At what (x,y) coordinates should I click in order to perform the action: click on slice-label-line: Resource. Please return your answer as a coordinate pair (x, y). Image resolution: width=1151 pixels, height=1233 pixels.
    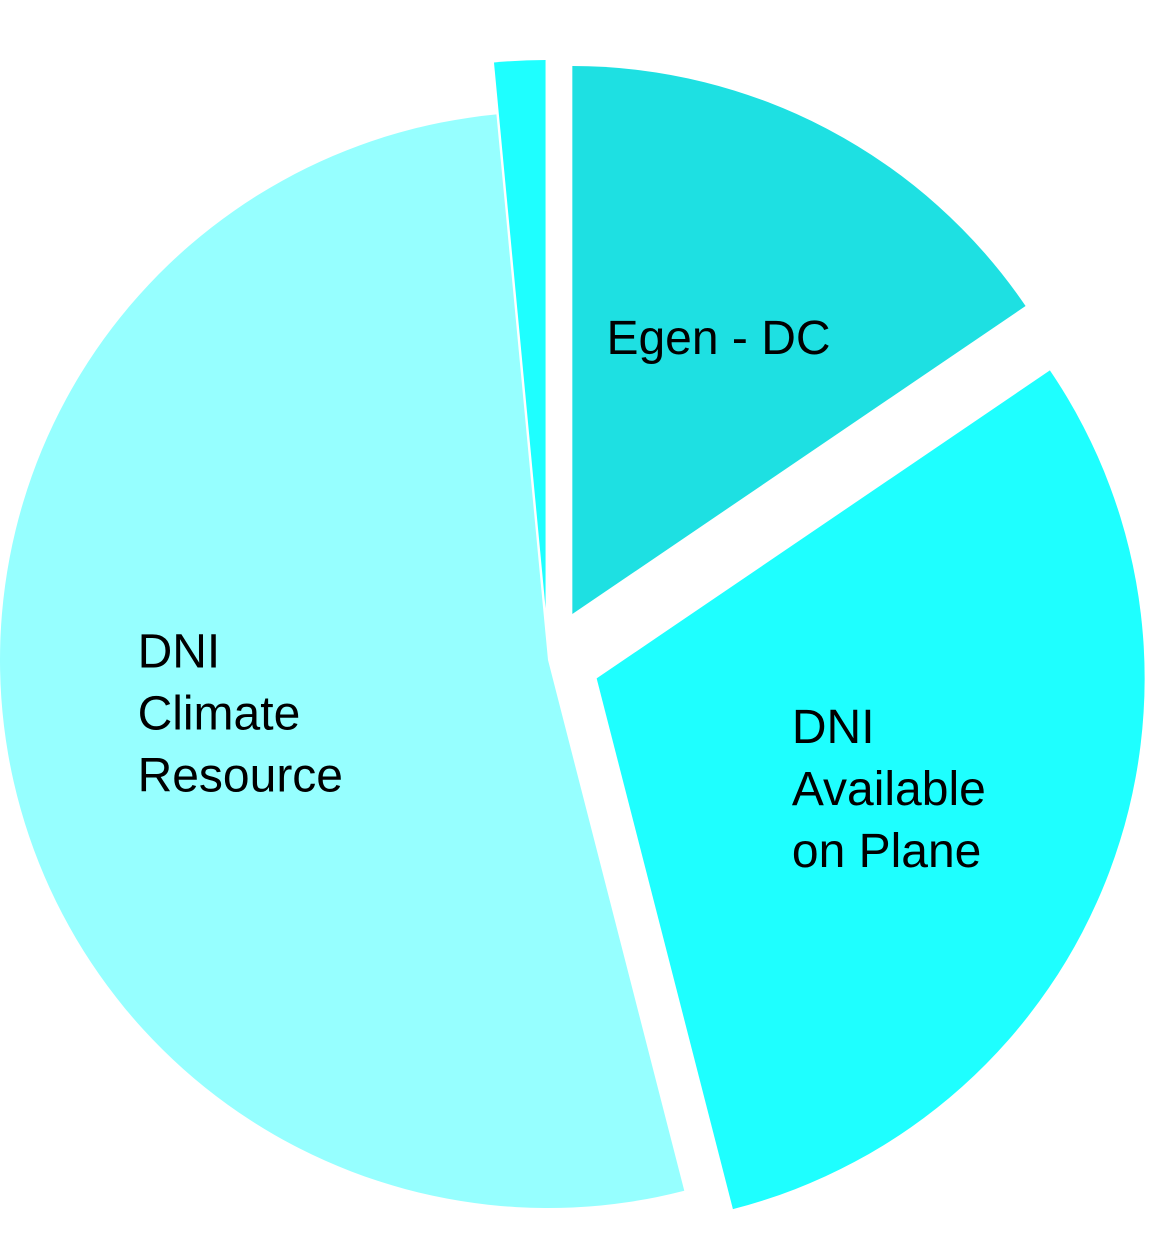
    Looking at the image, I should click on (240, 776).